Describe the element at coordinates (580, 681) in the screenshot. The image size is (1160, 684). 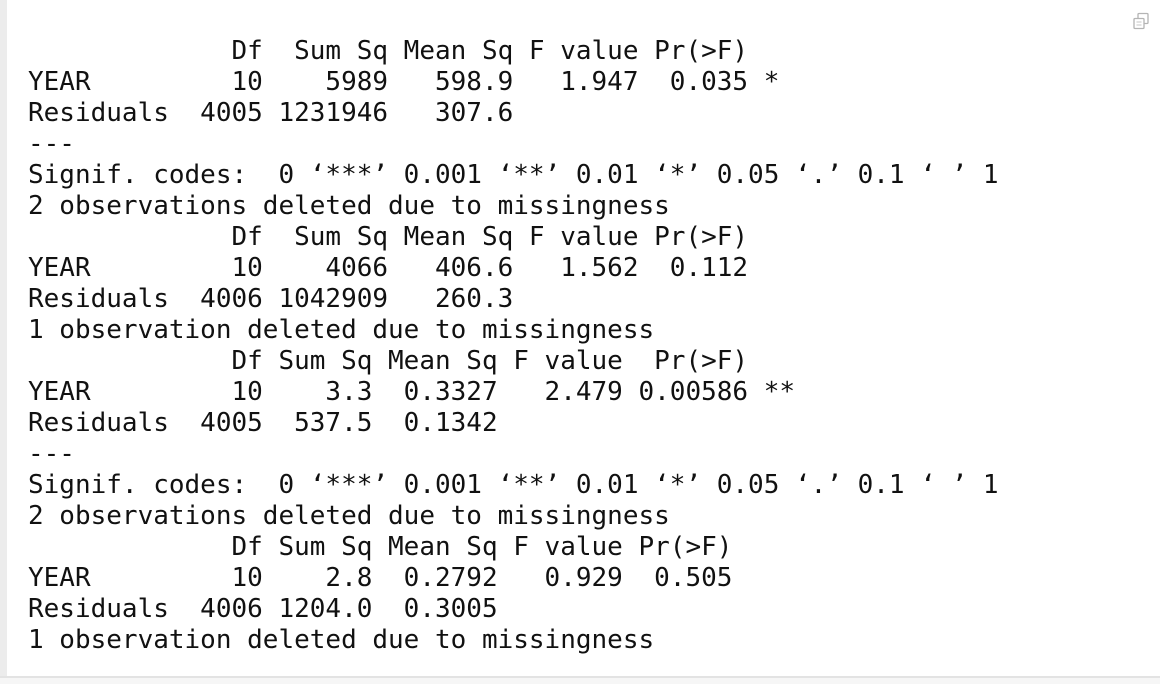
I see `bottom-scroll-area` at that location.